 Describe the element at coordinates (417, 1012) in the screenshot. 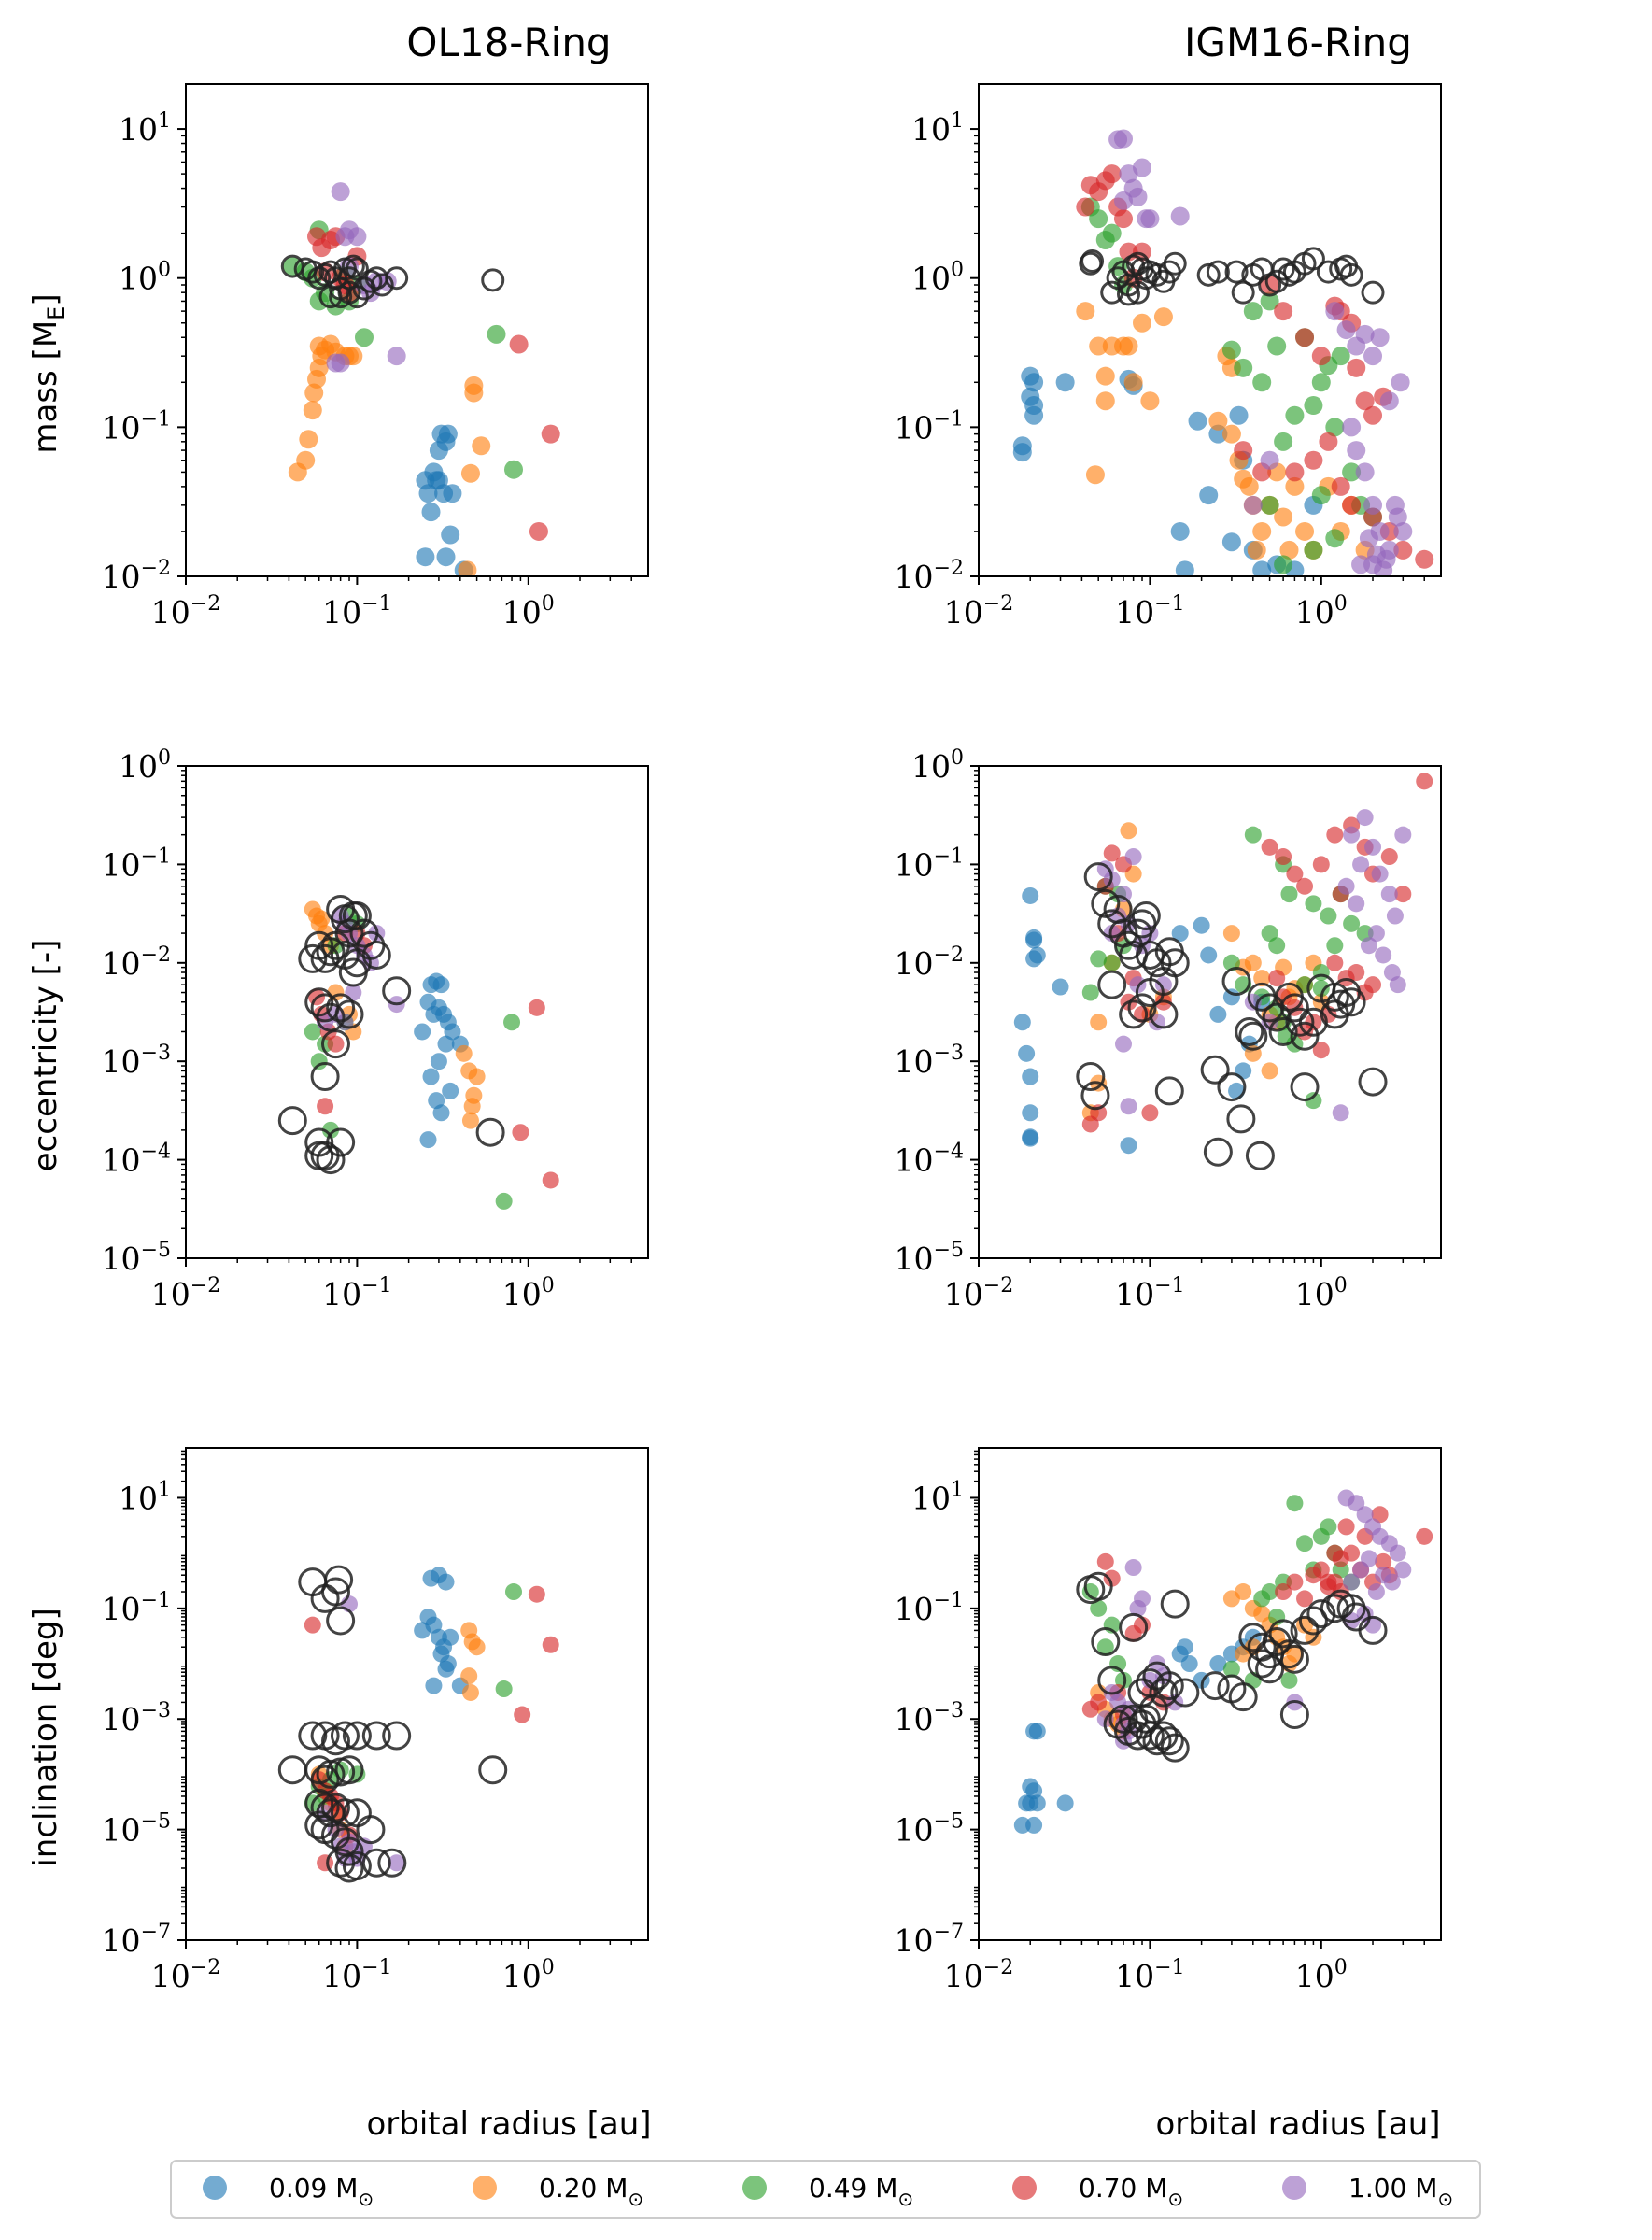

I see `axes-frame` at that location.